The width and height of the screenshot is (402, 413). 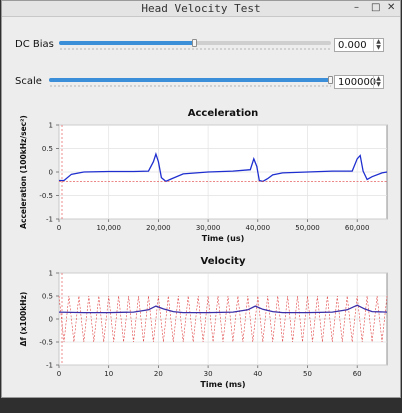 What do you see at coordinates (376, 7) in the screenshot?
I see `maximize-icon: □` at bounding box center [376, 7].